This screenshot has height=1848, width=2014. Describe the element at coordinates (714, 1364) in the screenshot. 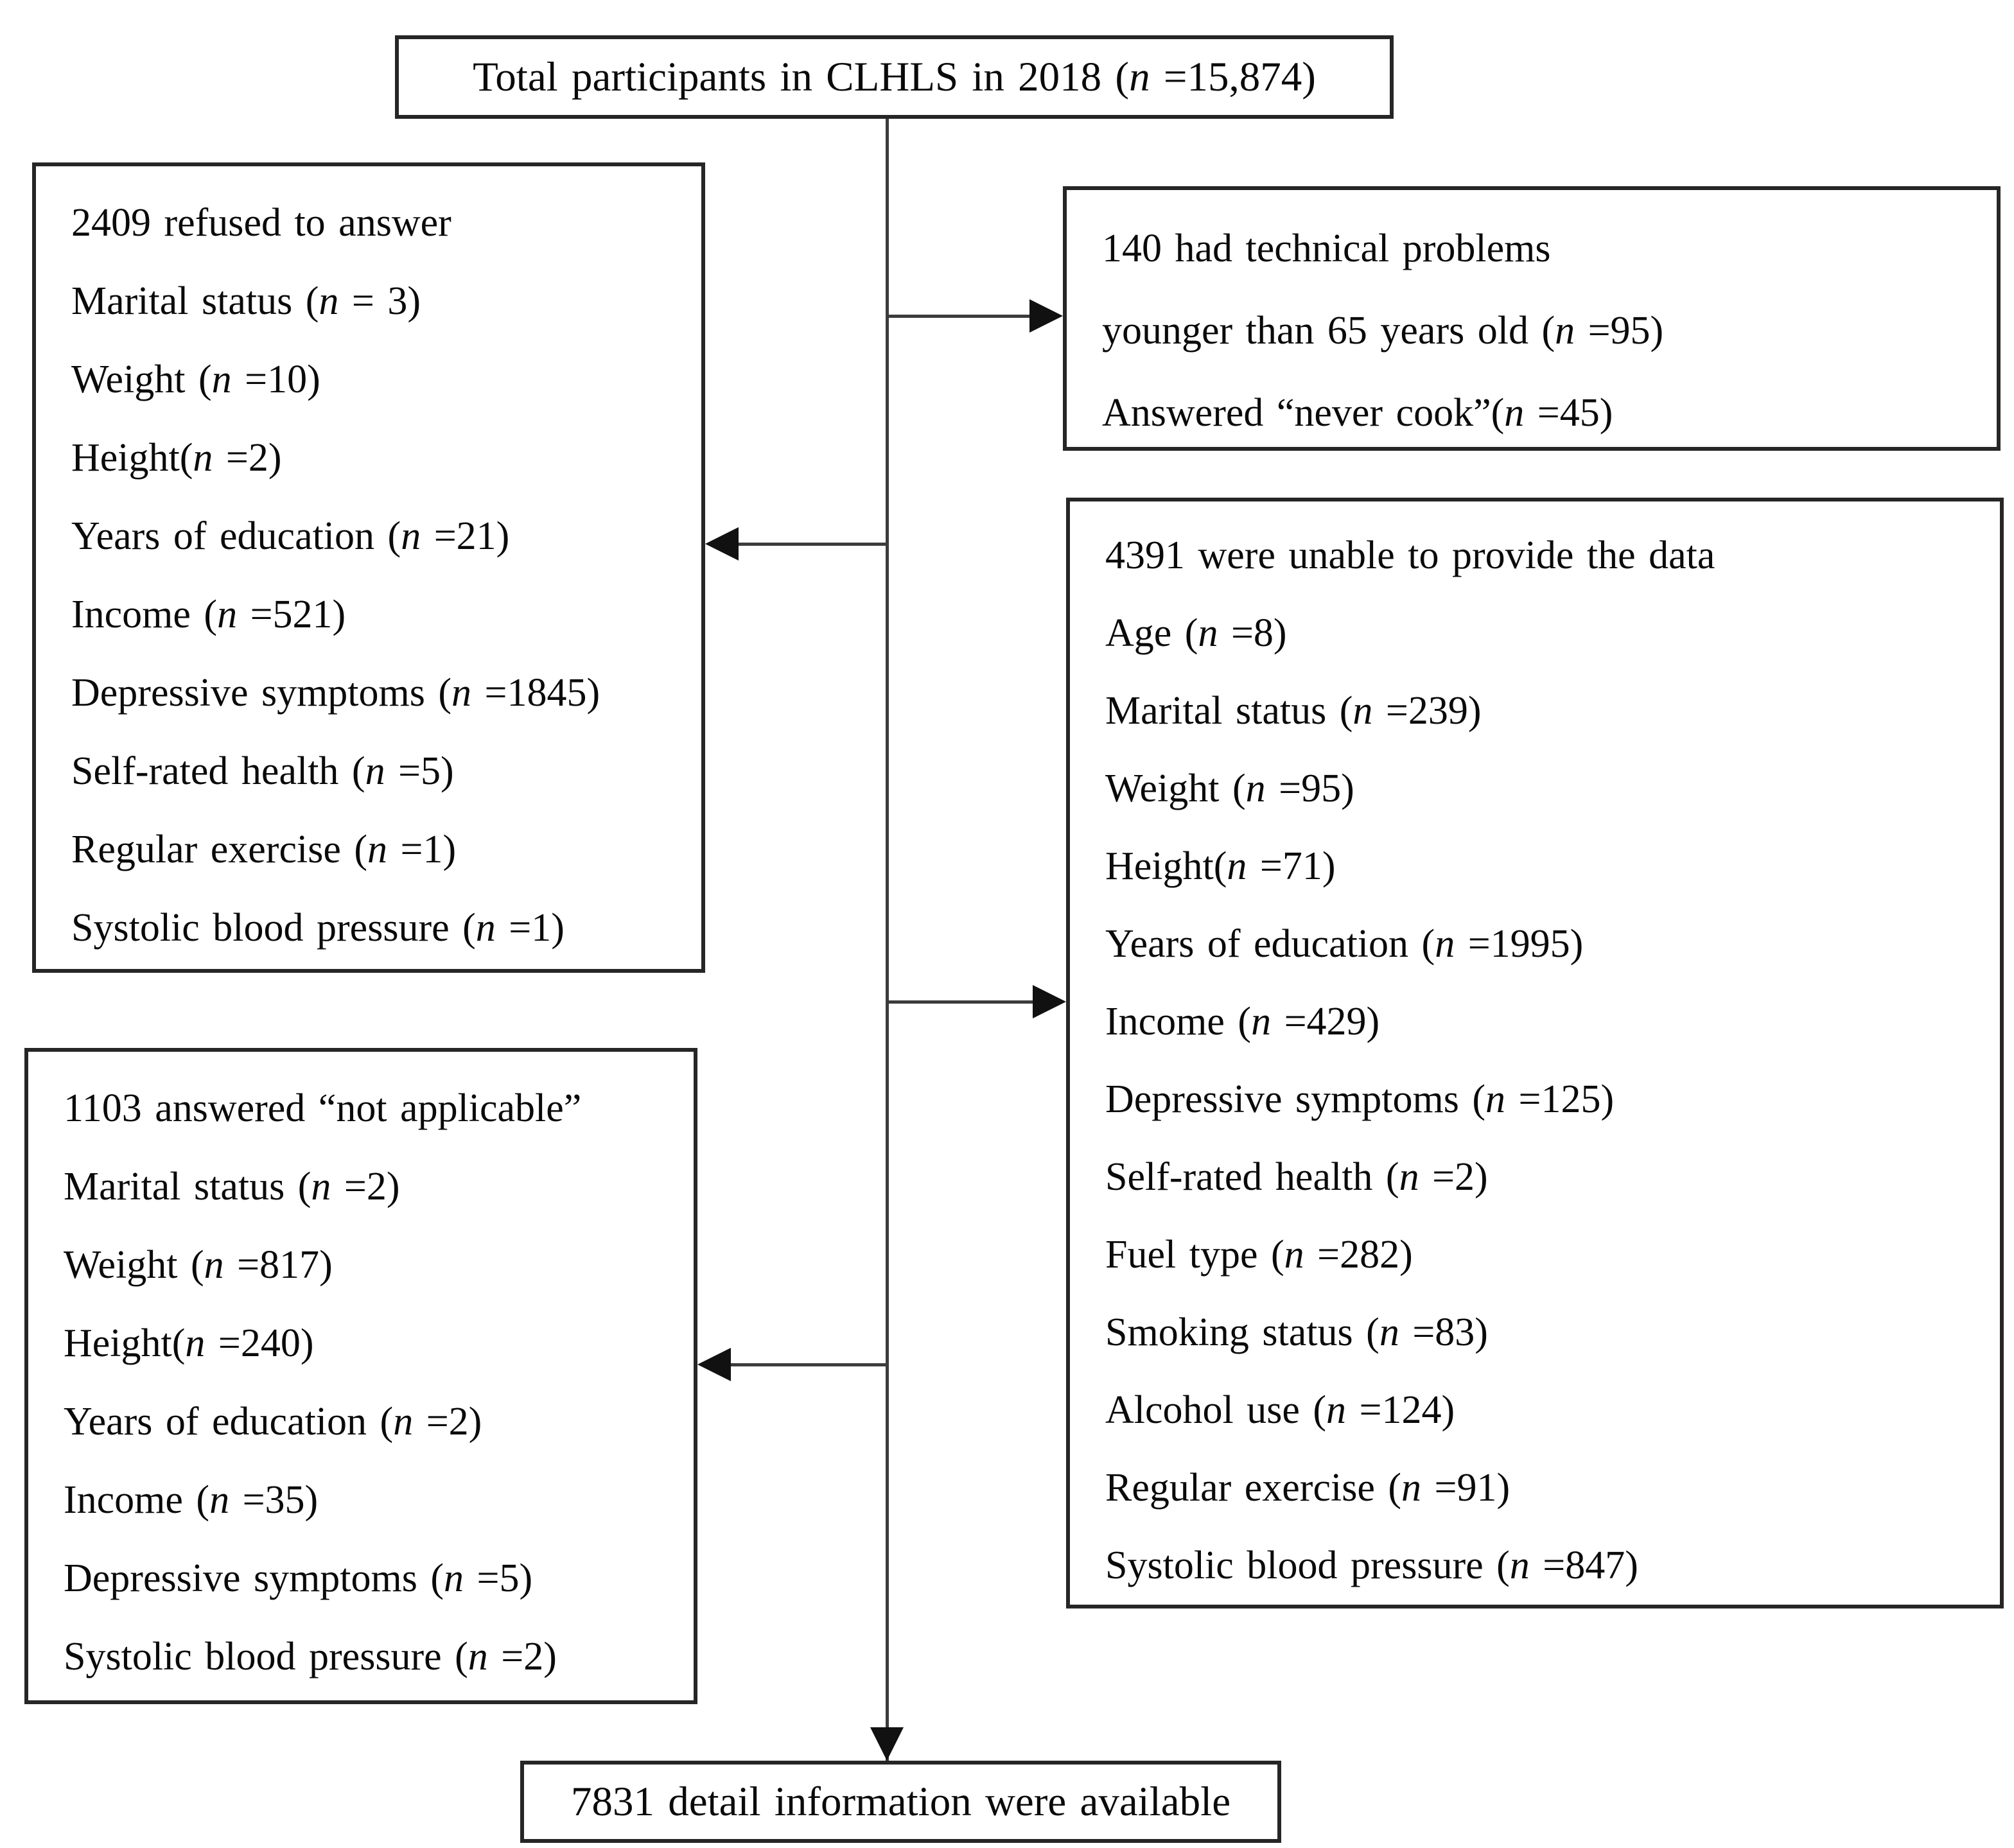

I see `arrow-left-not-applicable-icon` at that location.